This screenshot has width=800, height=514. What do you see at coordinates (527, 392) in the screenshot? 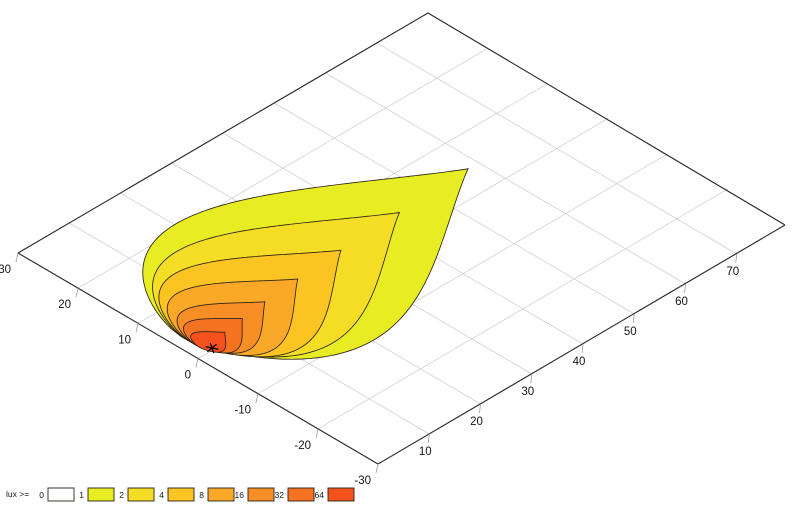
I see `tick-label-x: 30` at bounding box center [527, 392].